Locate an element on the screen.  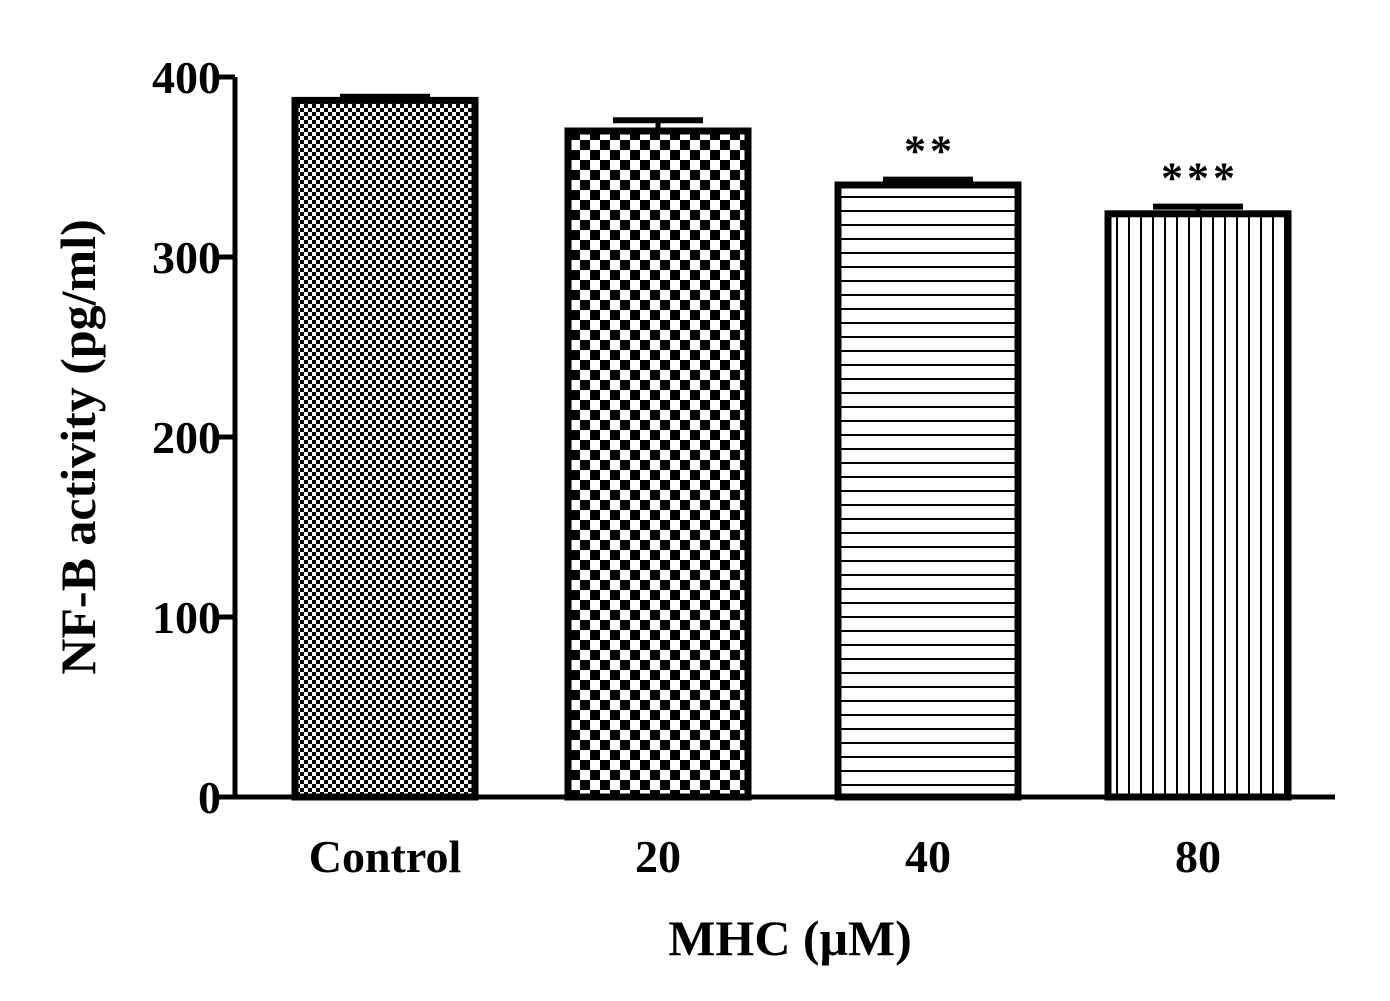
x-tick-label: 40 is located at coordinates (928, 856).